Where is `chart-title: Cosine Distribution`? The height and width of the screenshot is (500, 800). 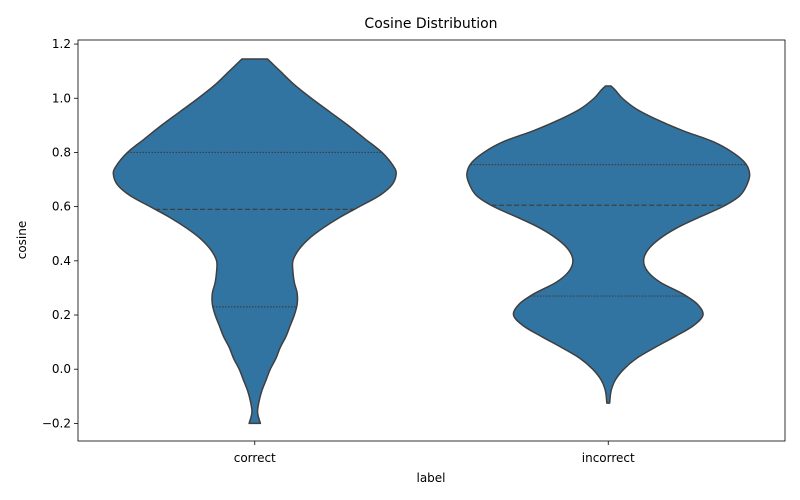 chart-title: Cosine Distribution is located at coordinates (430, 24).